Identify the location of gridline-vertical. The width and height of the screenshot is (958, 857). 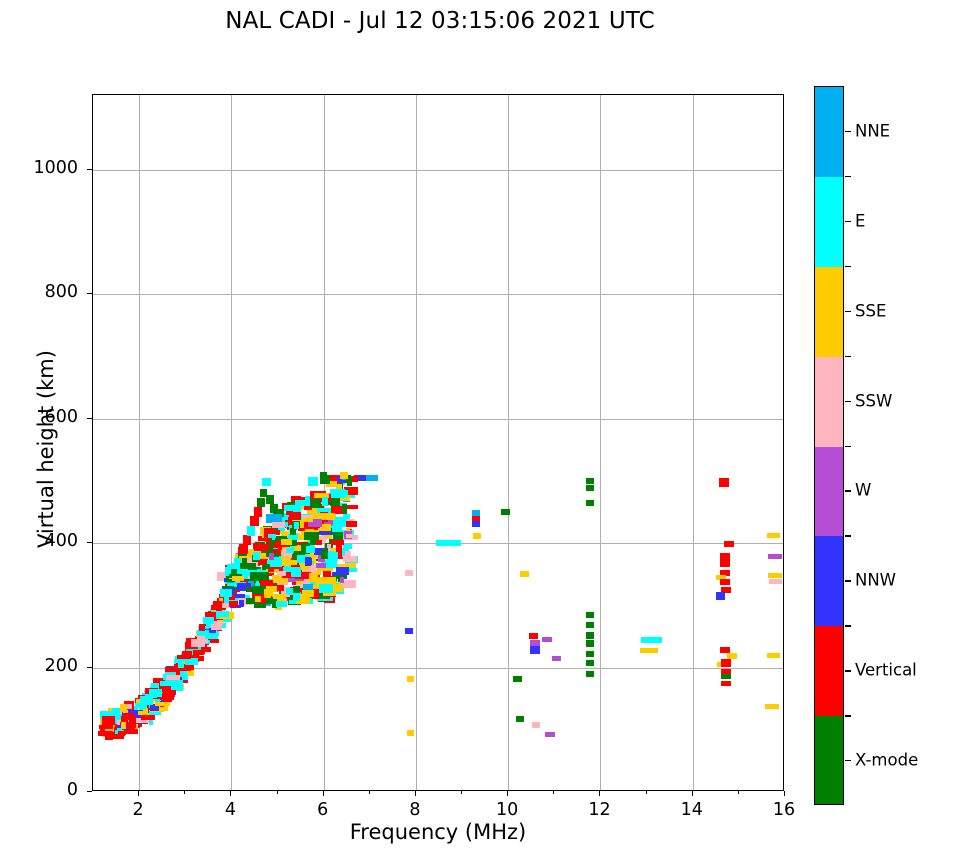
(232, 442).